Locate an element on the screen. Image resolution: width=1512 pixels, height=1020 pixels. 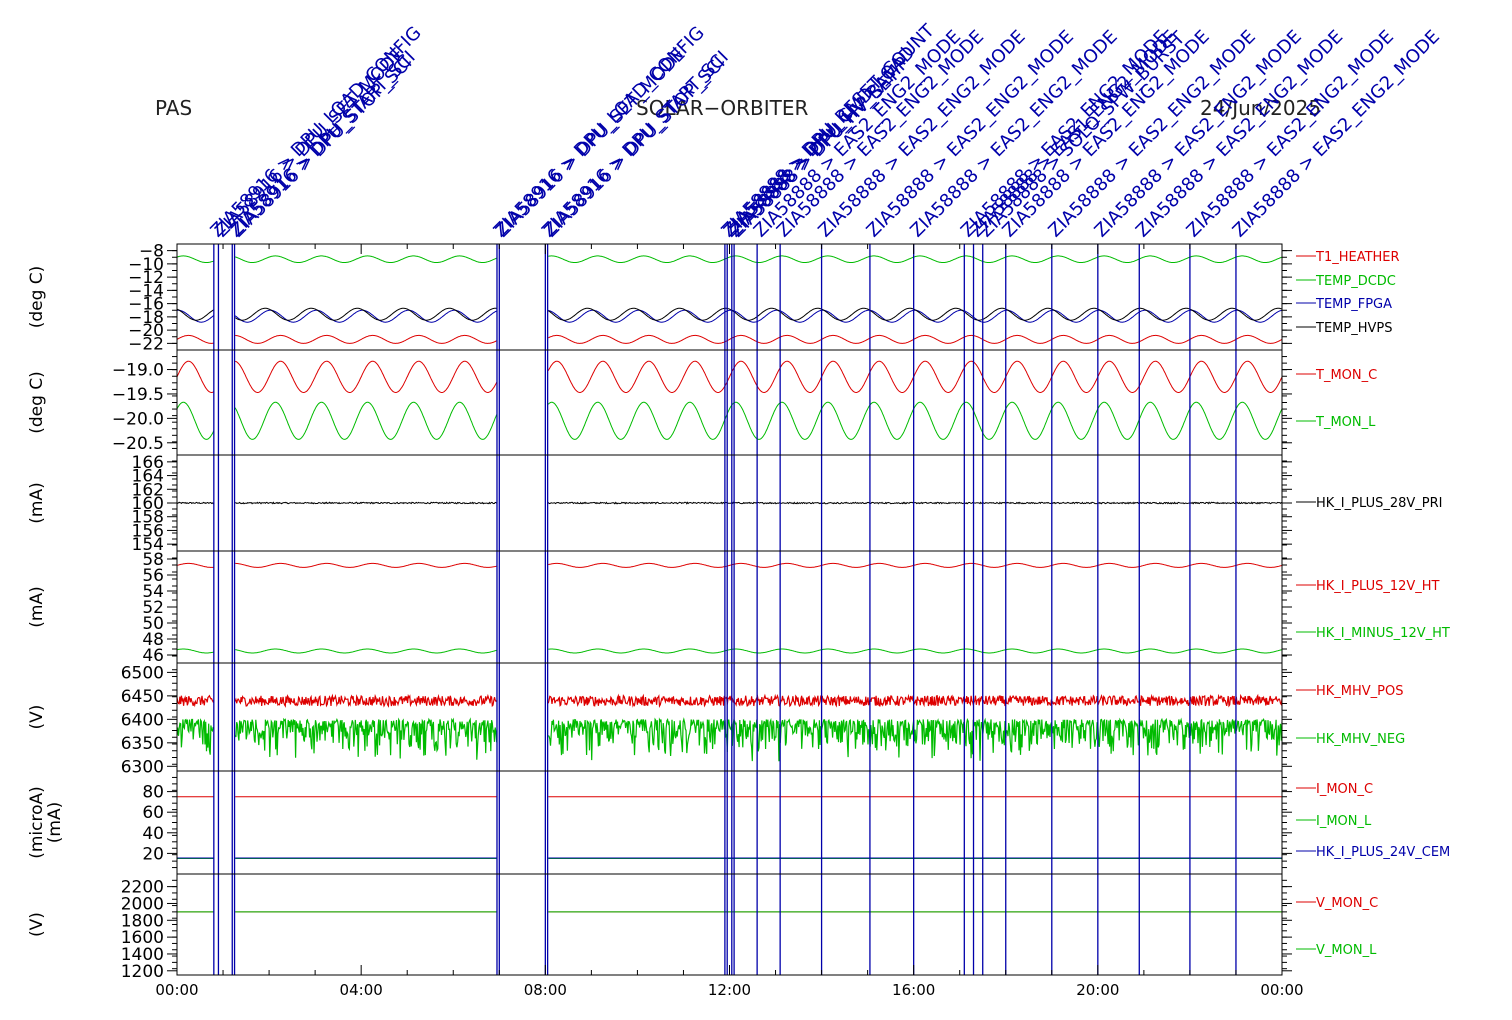
y-tick-label: −8 is located at coordinates (151, 252).